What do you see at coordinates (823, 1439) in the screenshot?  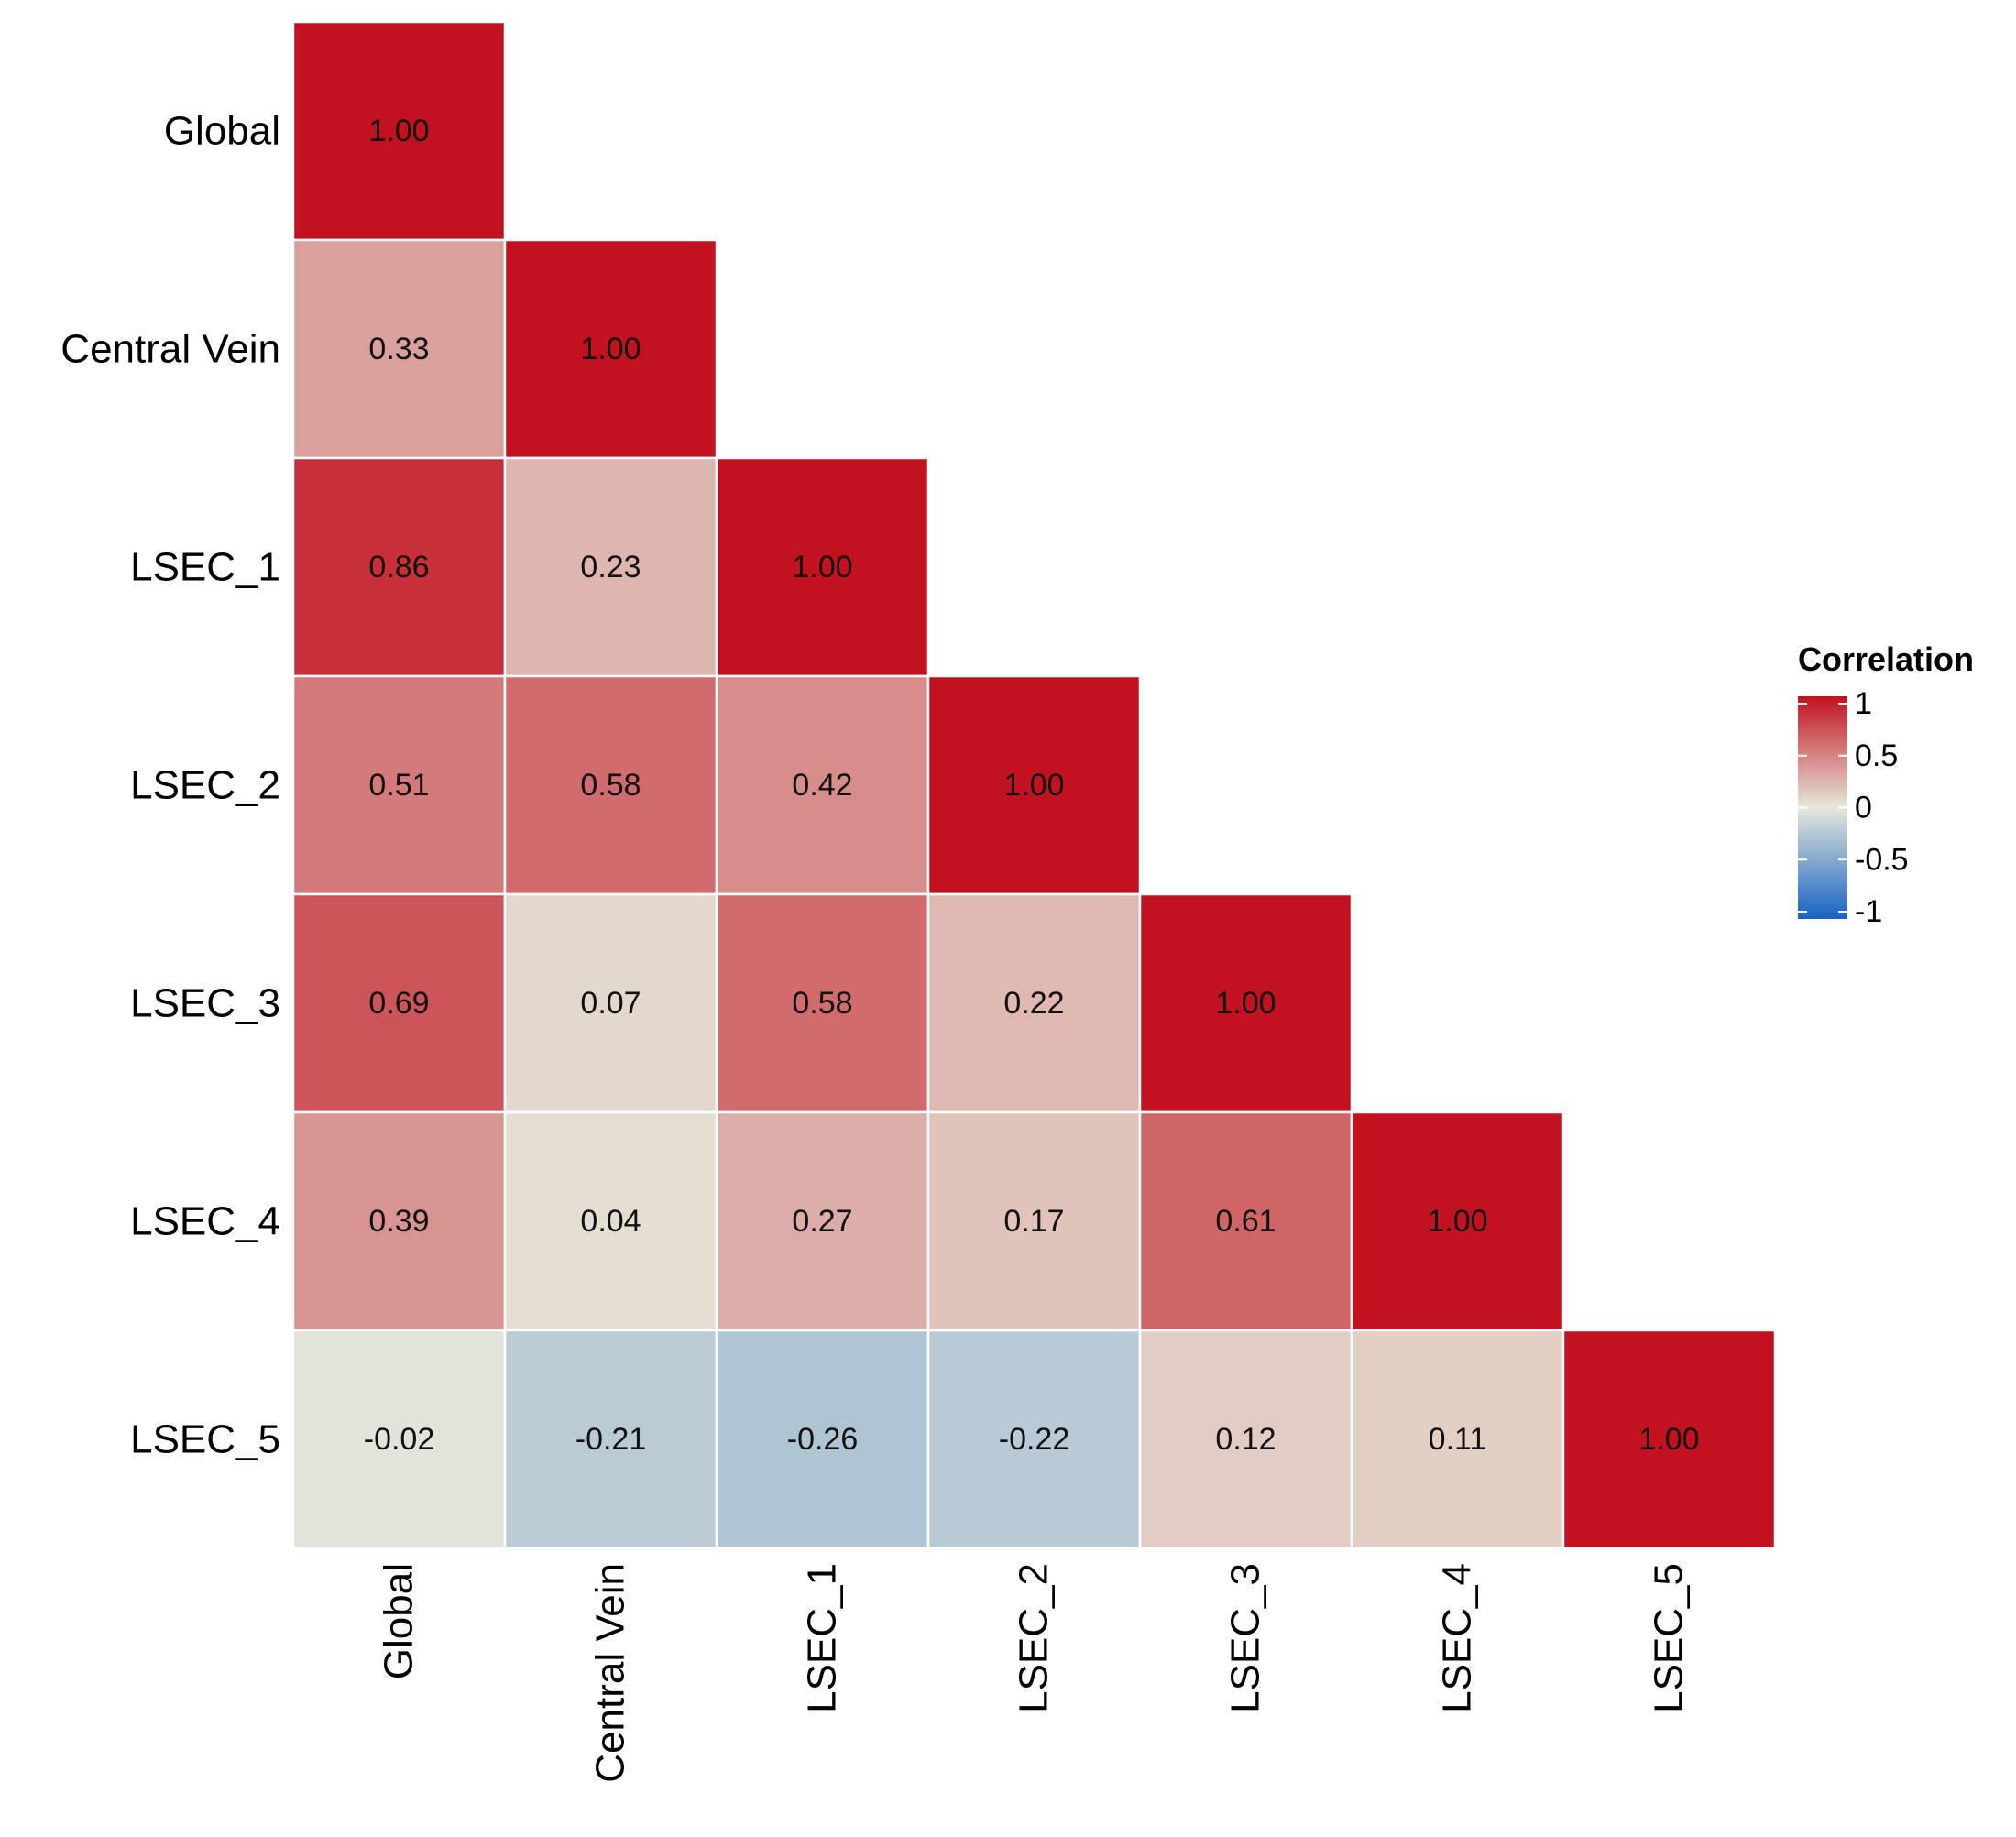 I see `cell-value-label-lsec-5-lsec-1: -0.26` at bounding box center [823, 1439].